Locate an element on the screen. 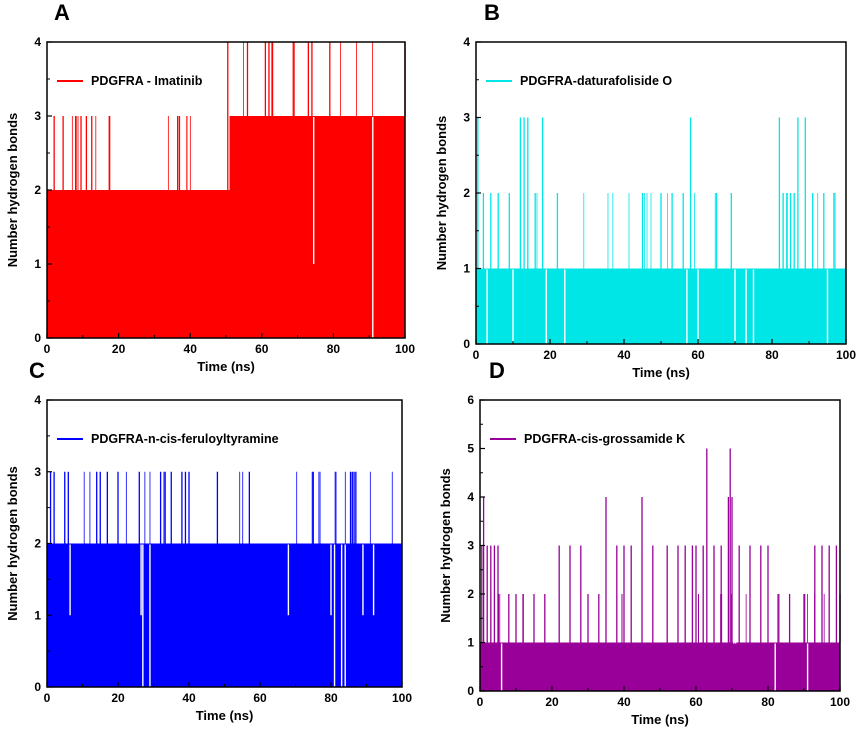 The width and height of the screenshot is (858, 732). legend-label: PDGFRA-cis-grossamide K is located at coordinates (604, 439).